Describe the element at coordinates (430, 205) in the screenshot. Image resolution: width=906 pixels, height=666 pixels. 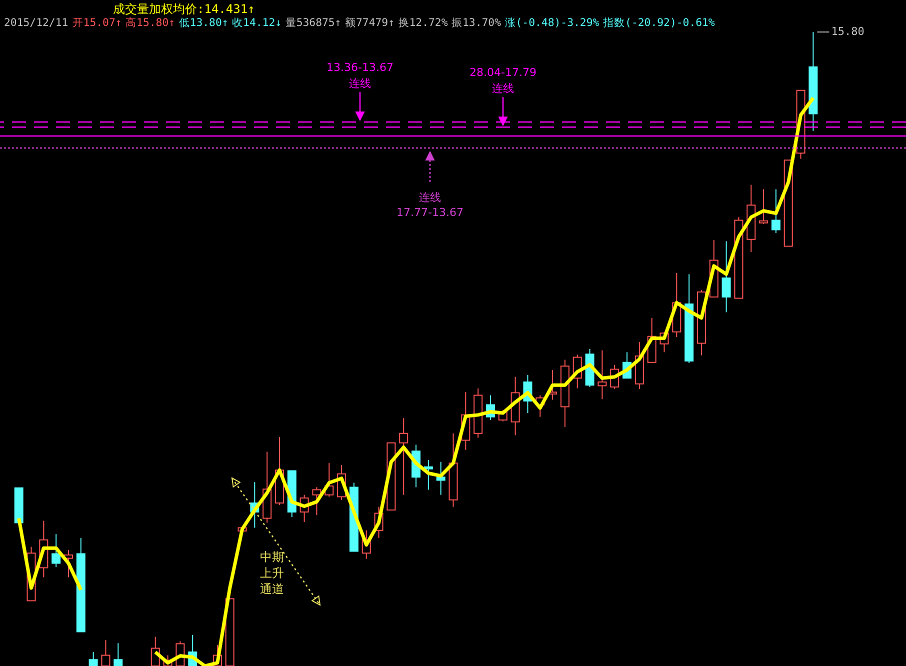
I see `ref-line-label: 连线 17.77-13.67` at that location.